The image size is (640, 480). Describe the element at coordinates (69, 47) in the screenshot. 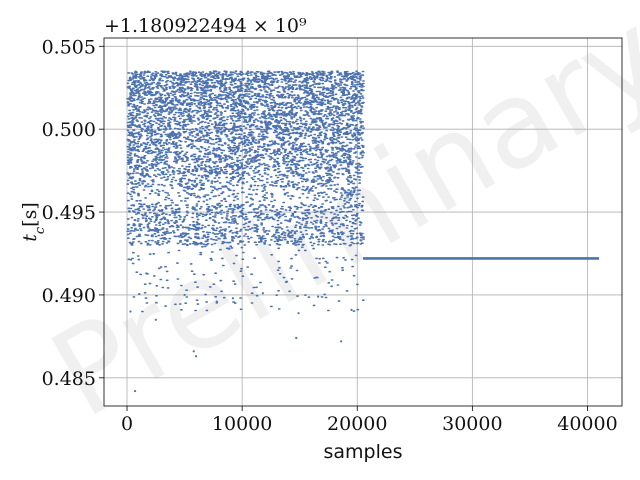

I see `y-tick-label: 0.505` at that location.